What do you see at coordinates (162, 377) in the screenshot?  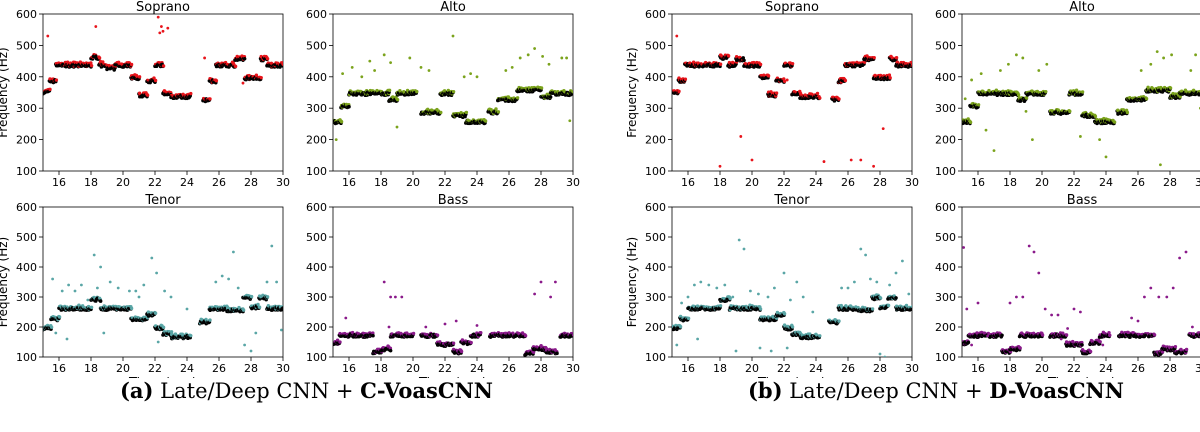 I see `x-axis-label: Time (sec)` at bounding box center [162, 377].